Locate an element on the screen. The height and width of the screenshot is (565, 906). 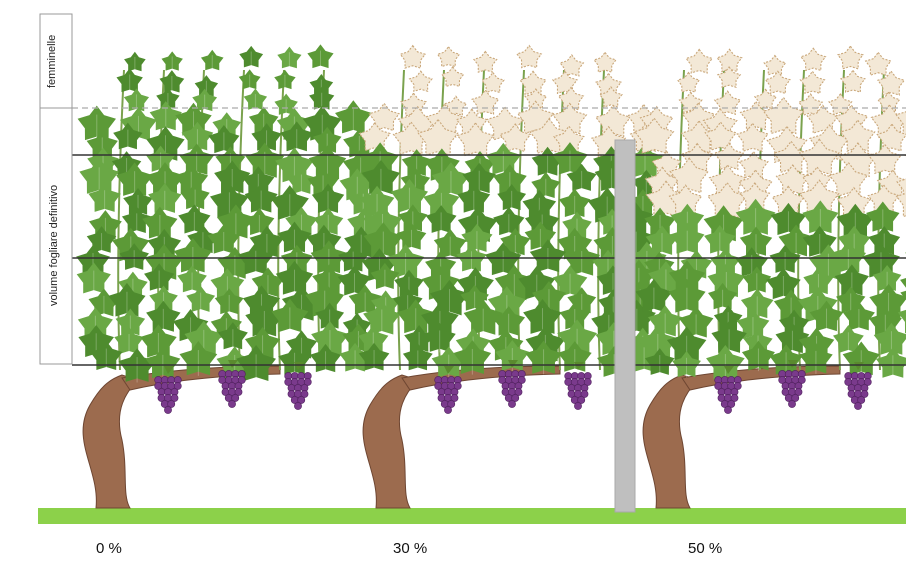
trunk is located at coordinates (110, 441).